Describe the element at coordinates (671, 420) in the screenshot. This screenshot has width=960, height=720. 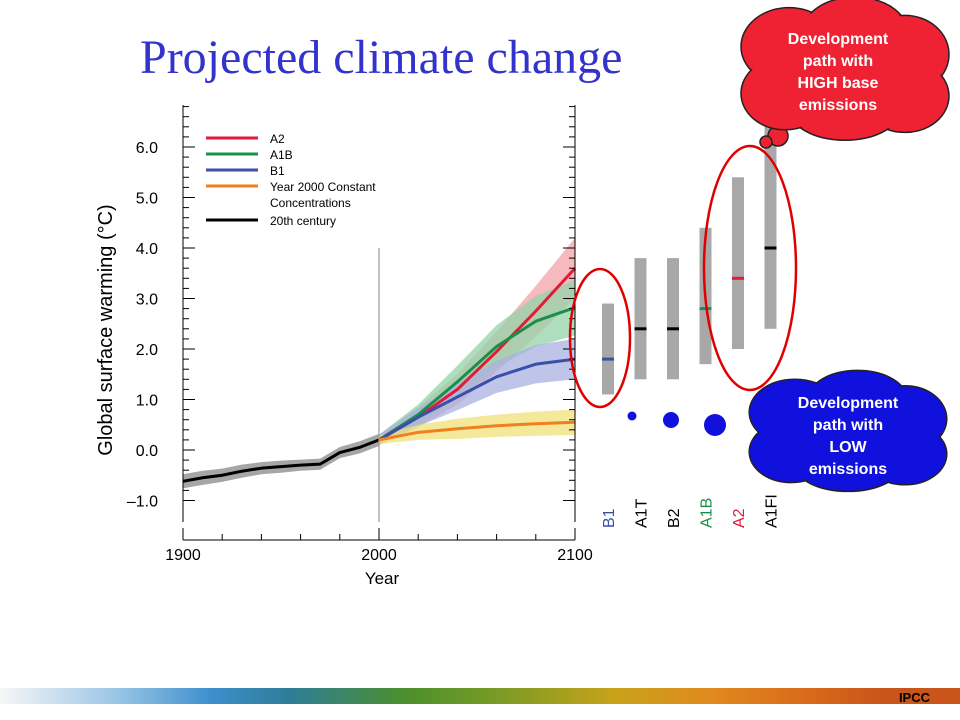
I see `emission-dot-medium` at that location.